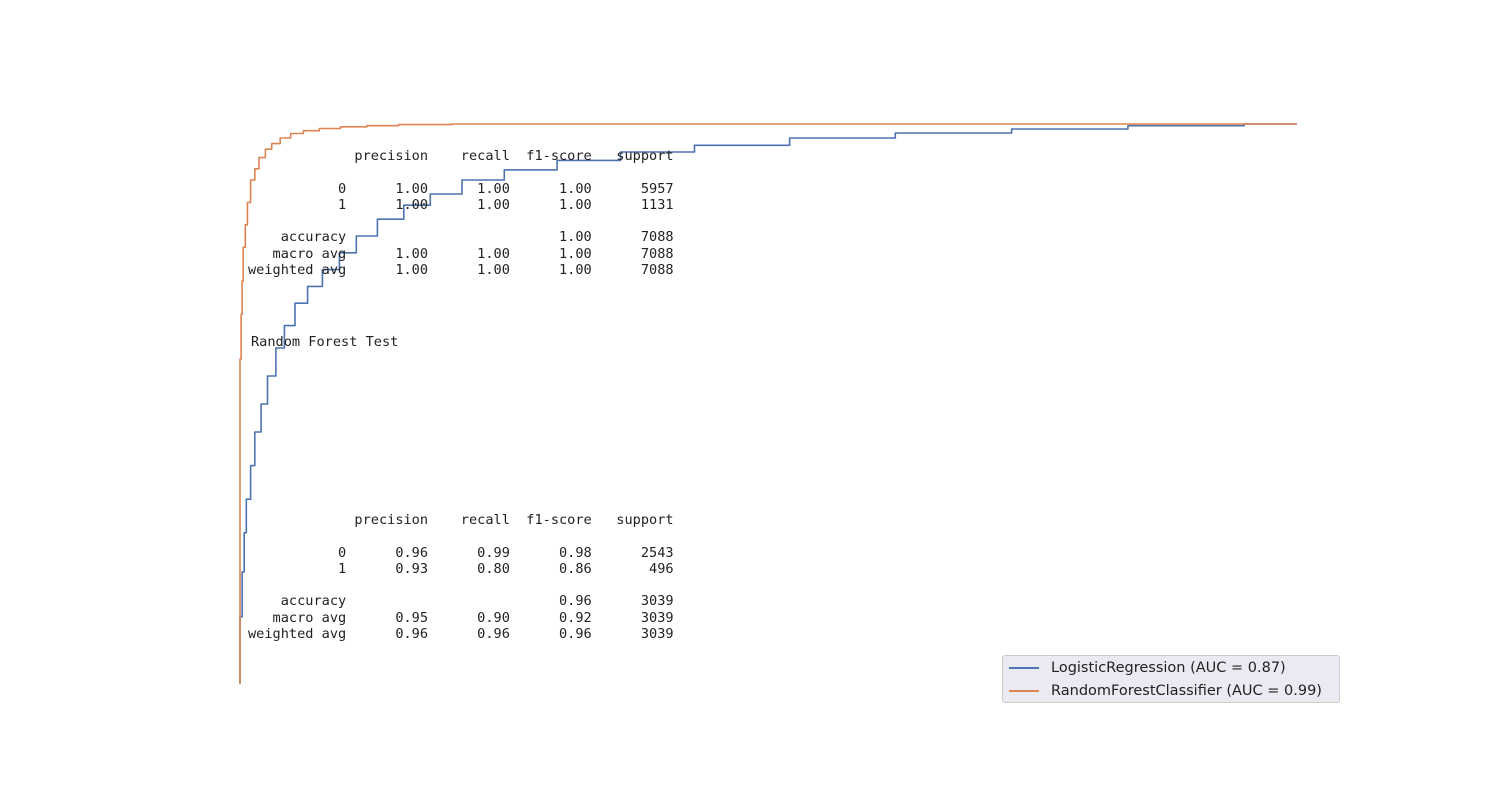 Image resolution: width=1500 pixels, height=800 pixels. Describe the element at coordinates (1024, 691) in the screenshot. I see `legend-swatch-random-forest` at that location.